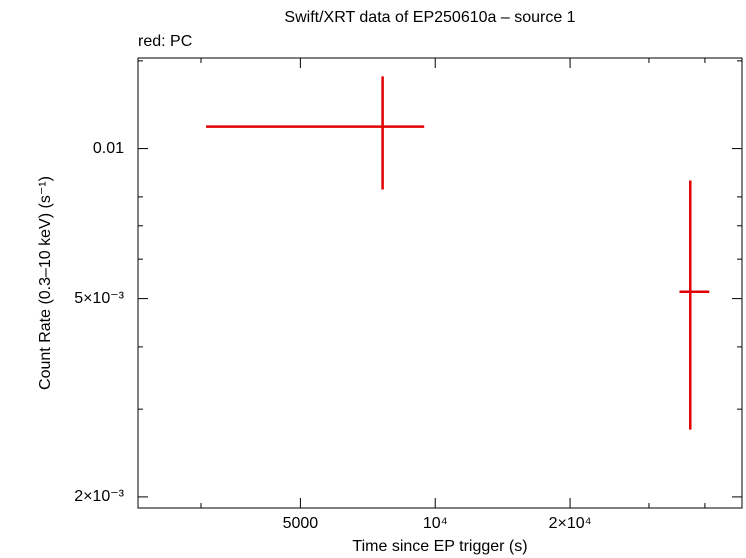 The height and width of the screenshot is (558, 746). What do you see at coordinates (108, 148) in the screenshot?
I see `y-tick-label: 0.01` at bounding box center [108, 148].